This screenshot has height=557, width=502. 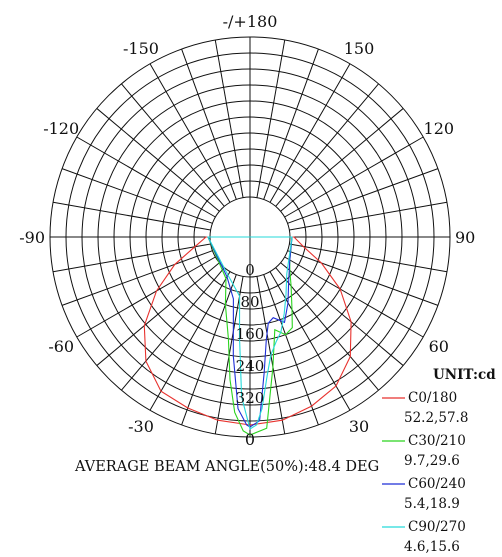 I want to click on legend-beam-values: 52.2,57.8, so click(x=436, y=418).